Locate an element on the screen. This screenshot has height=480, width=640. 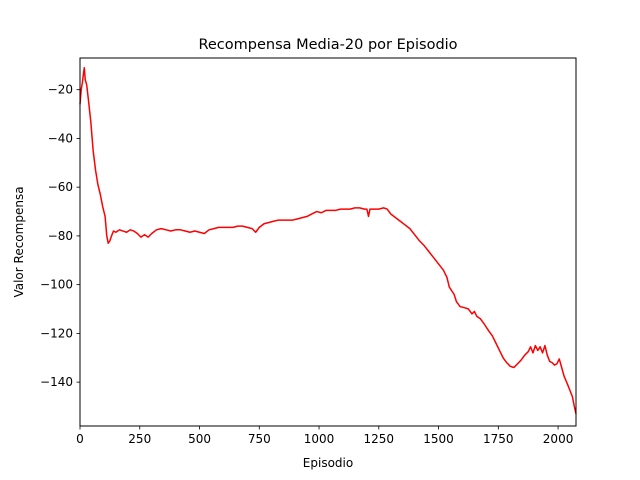
x-tick-label: 250 is located at coordinates (139, 439).